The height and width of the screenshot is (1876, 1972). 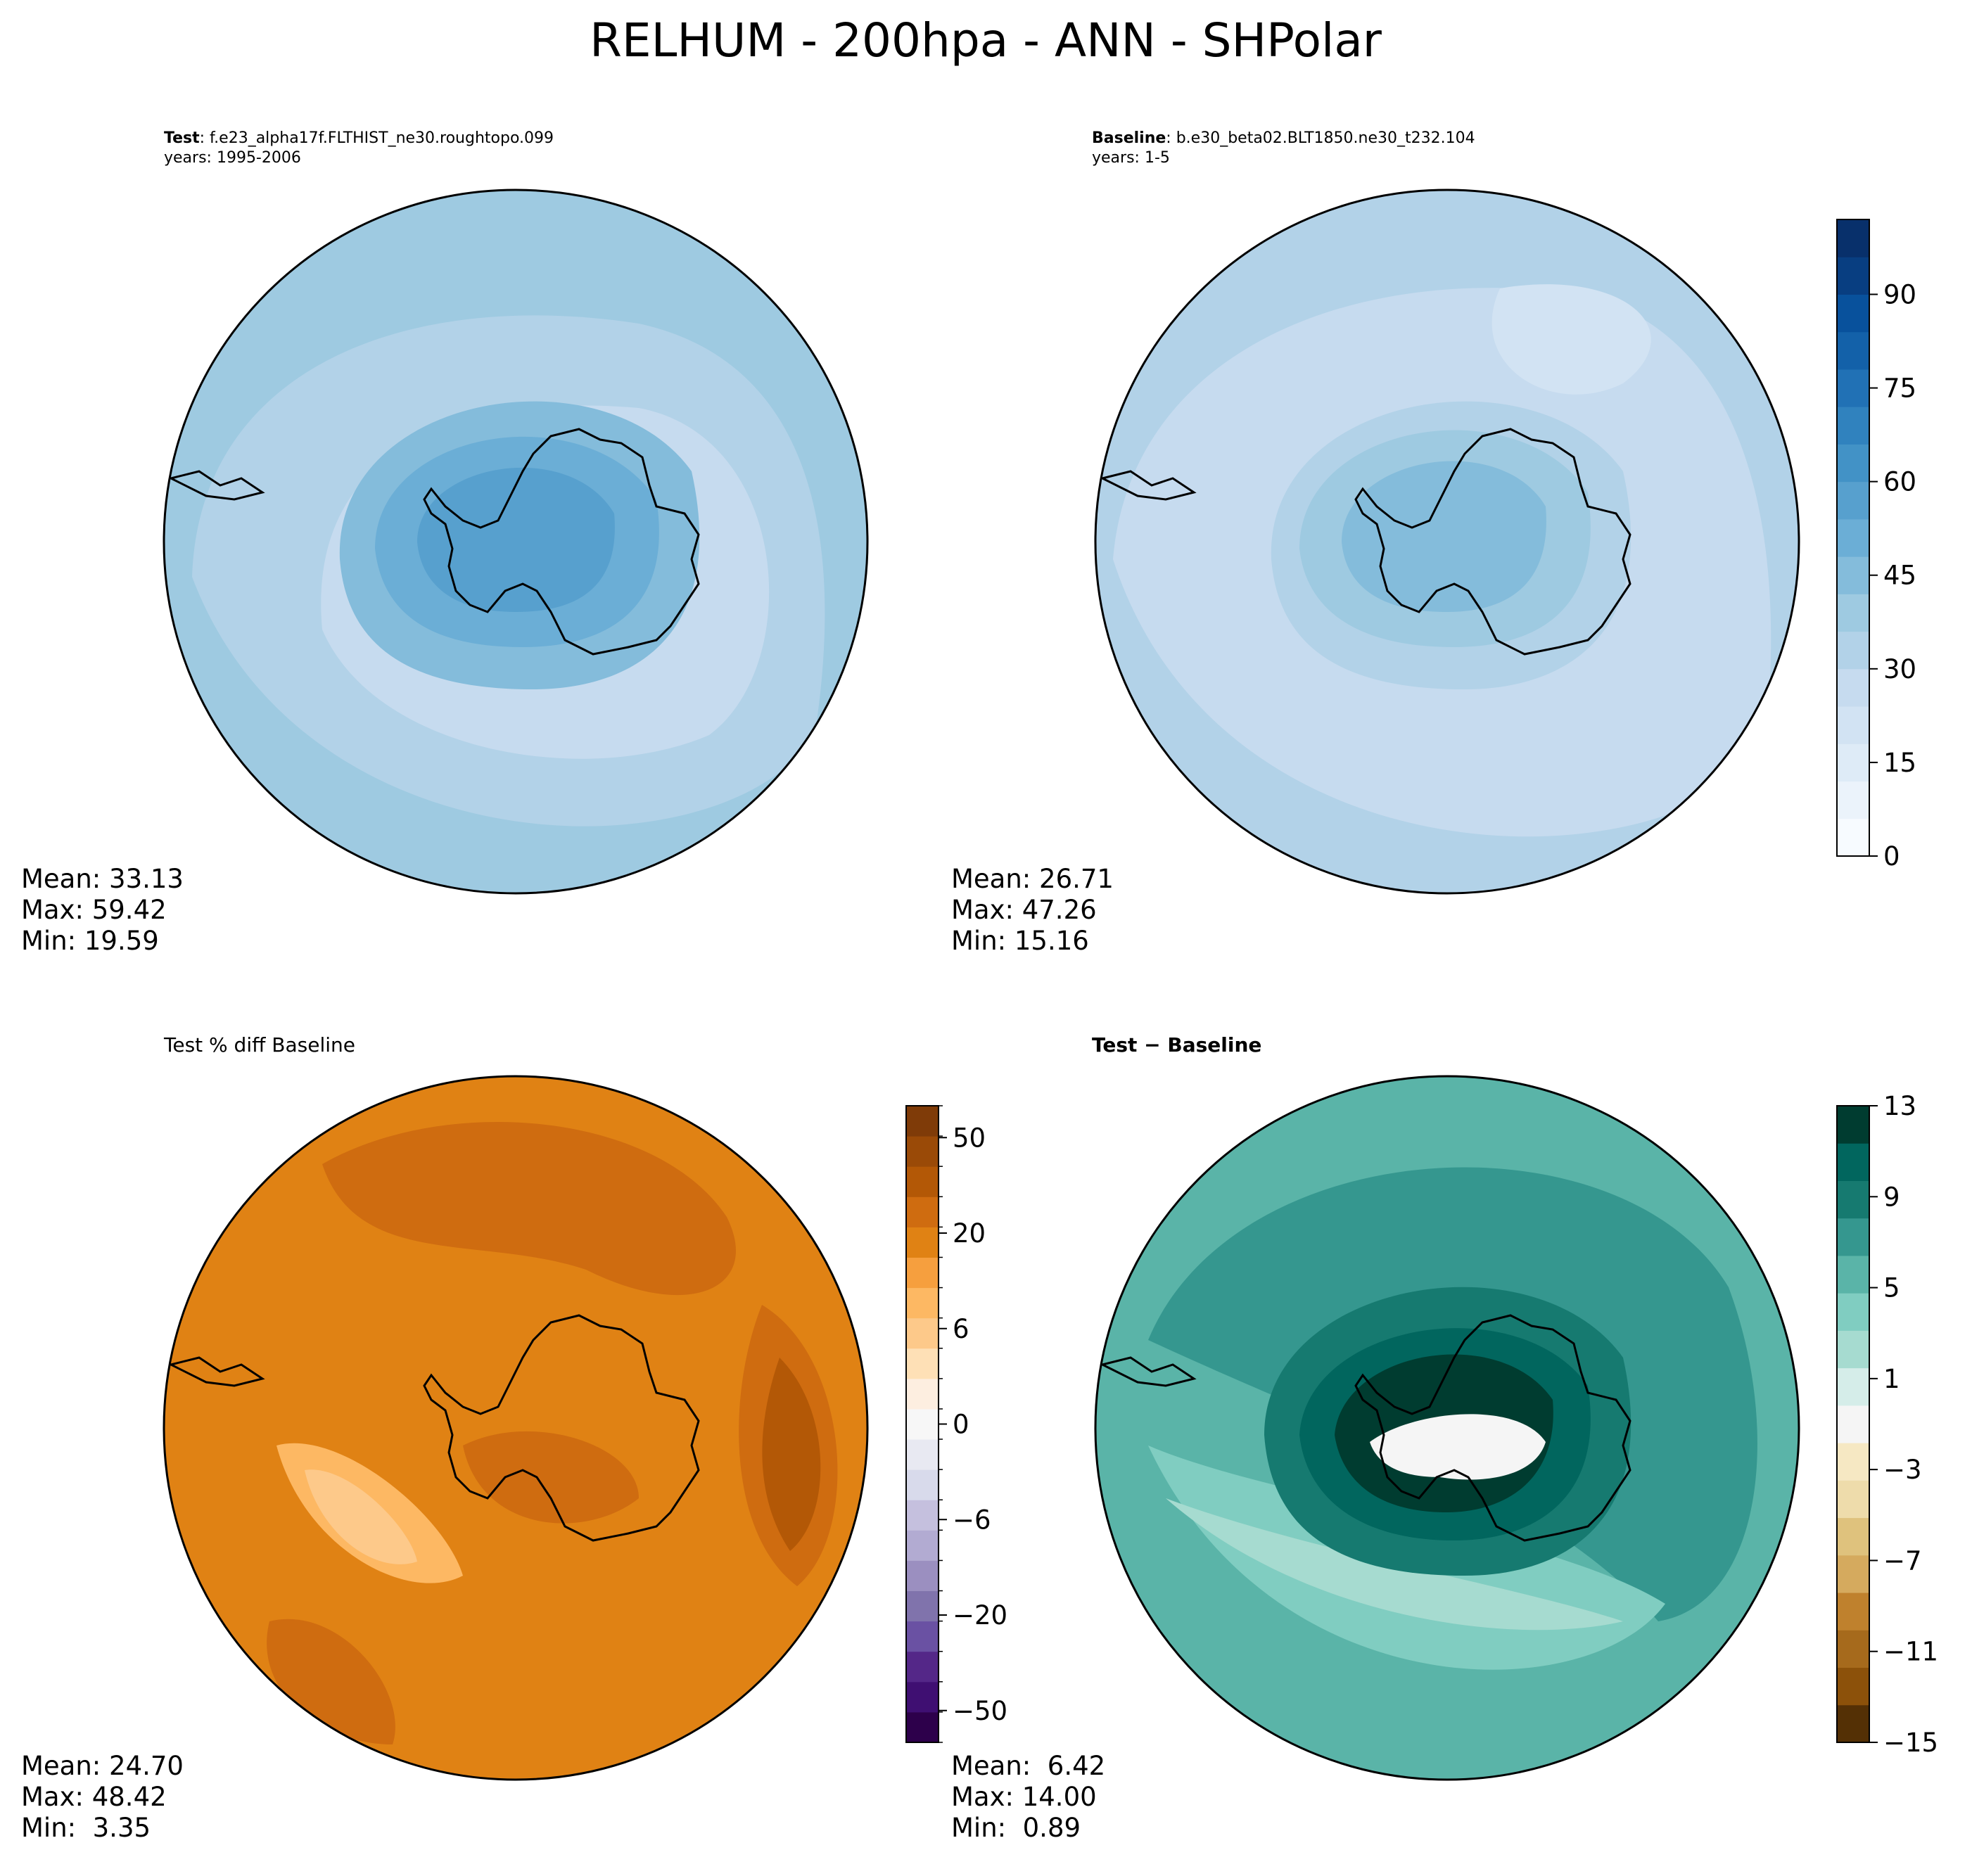 I want to click on colorbar-tick-label: −11, so click(x=1911, y=1652).